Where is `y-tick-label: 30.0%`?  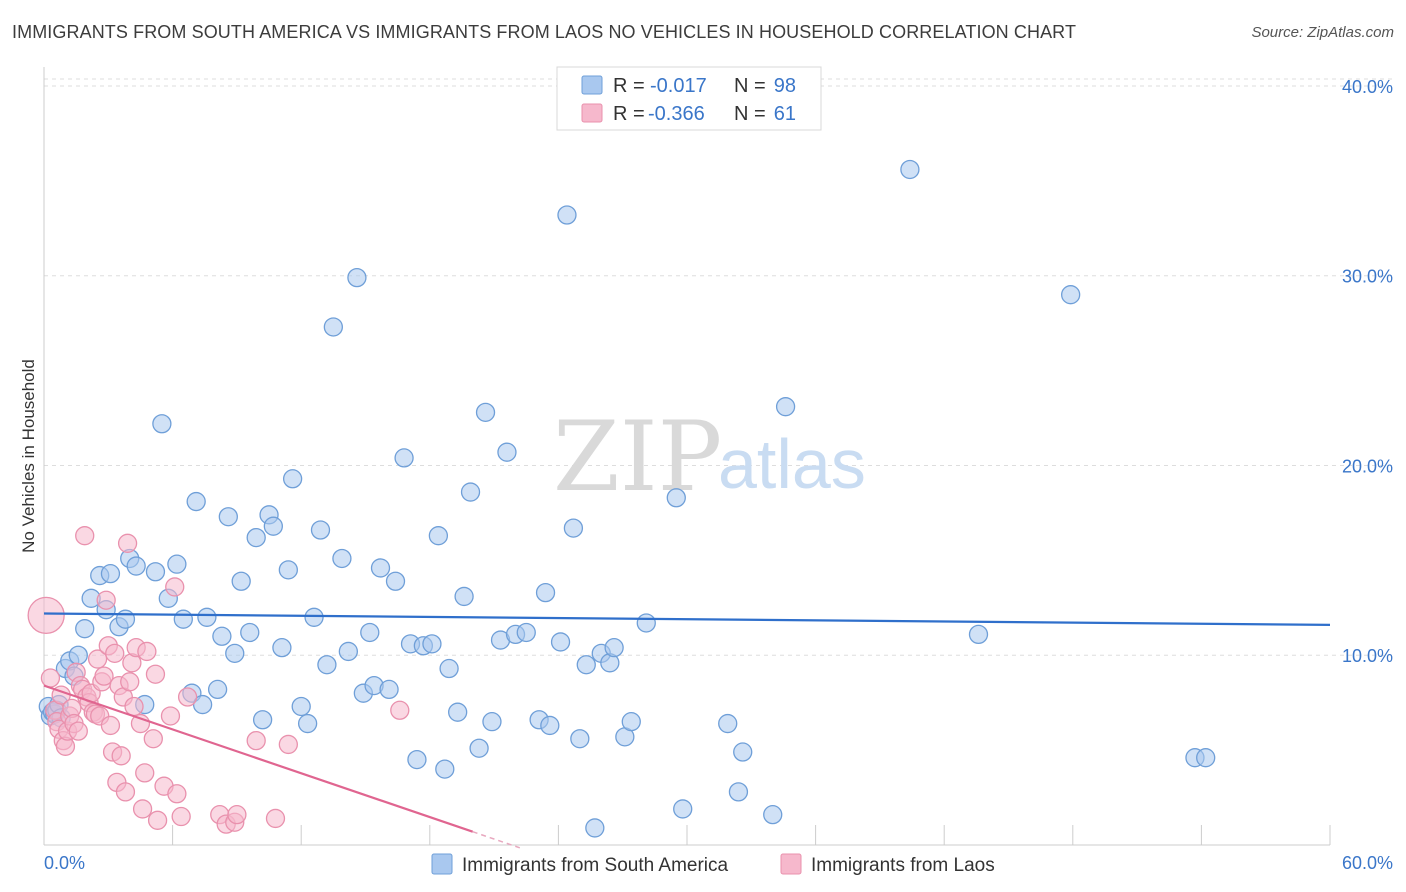
y-tick-label: 30.0% is located at coordinates (1367, 277).